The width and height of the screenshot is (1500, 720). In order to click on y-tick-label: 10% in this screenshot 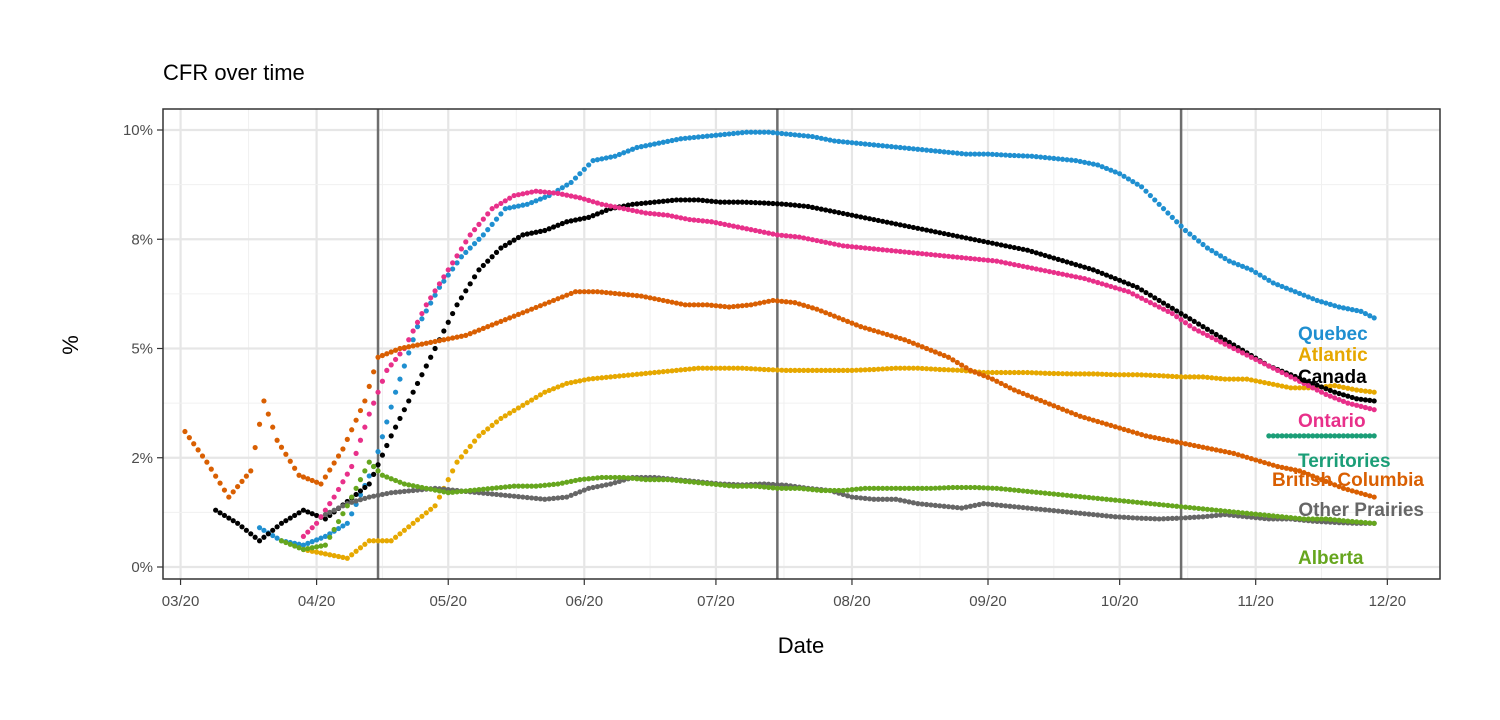, I will do `click(138, 130)`.